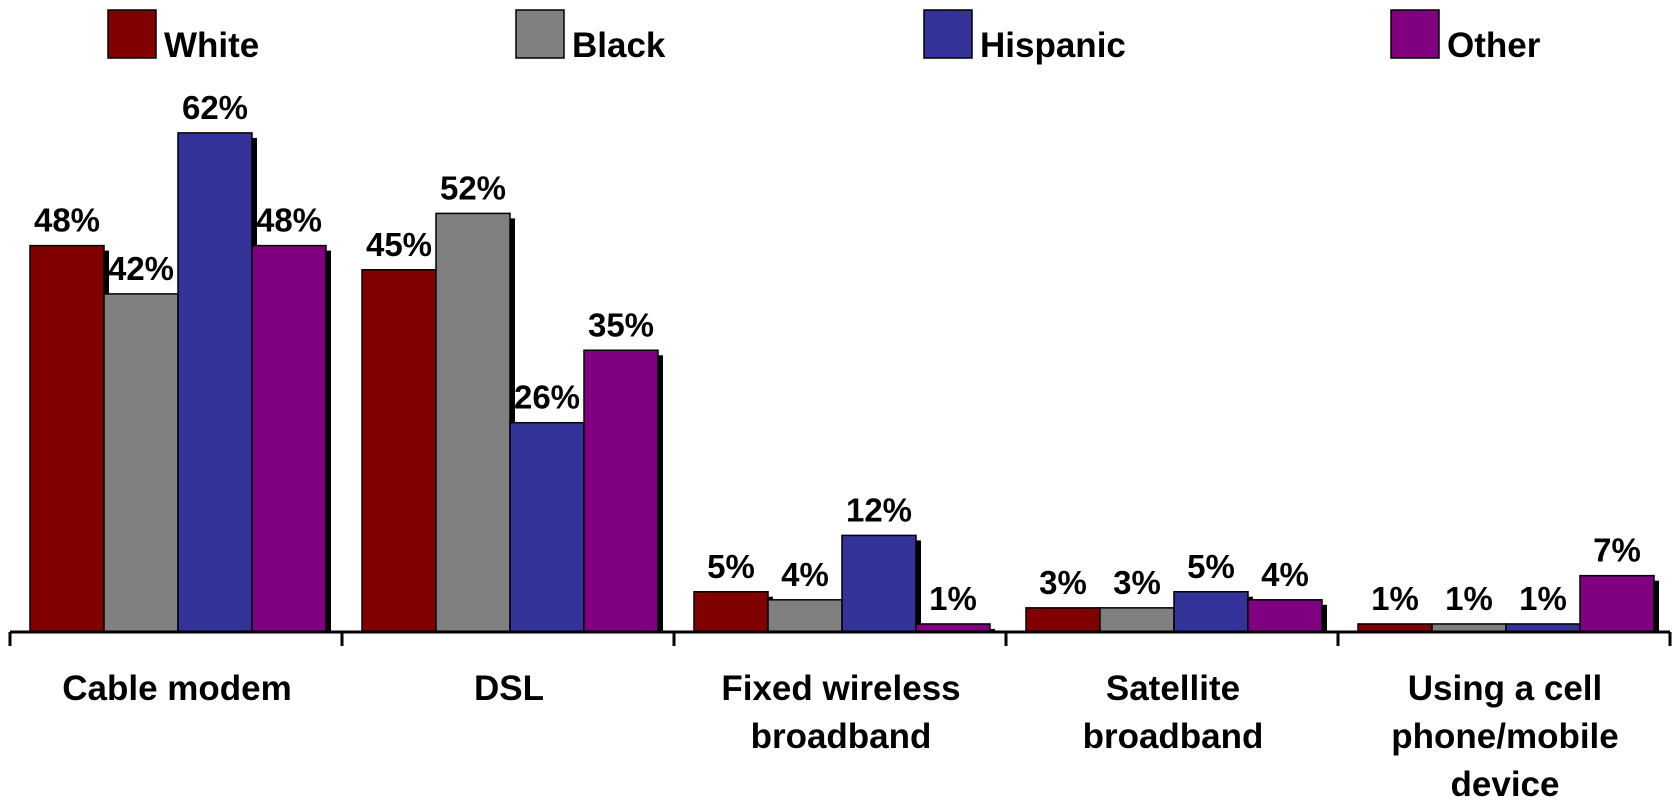  I want to click on bar-hispanic-fixed-wireless-broadband, so click(879, 583).